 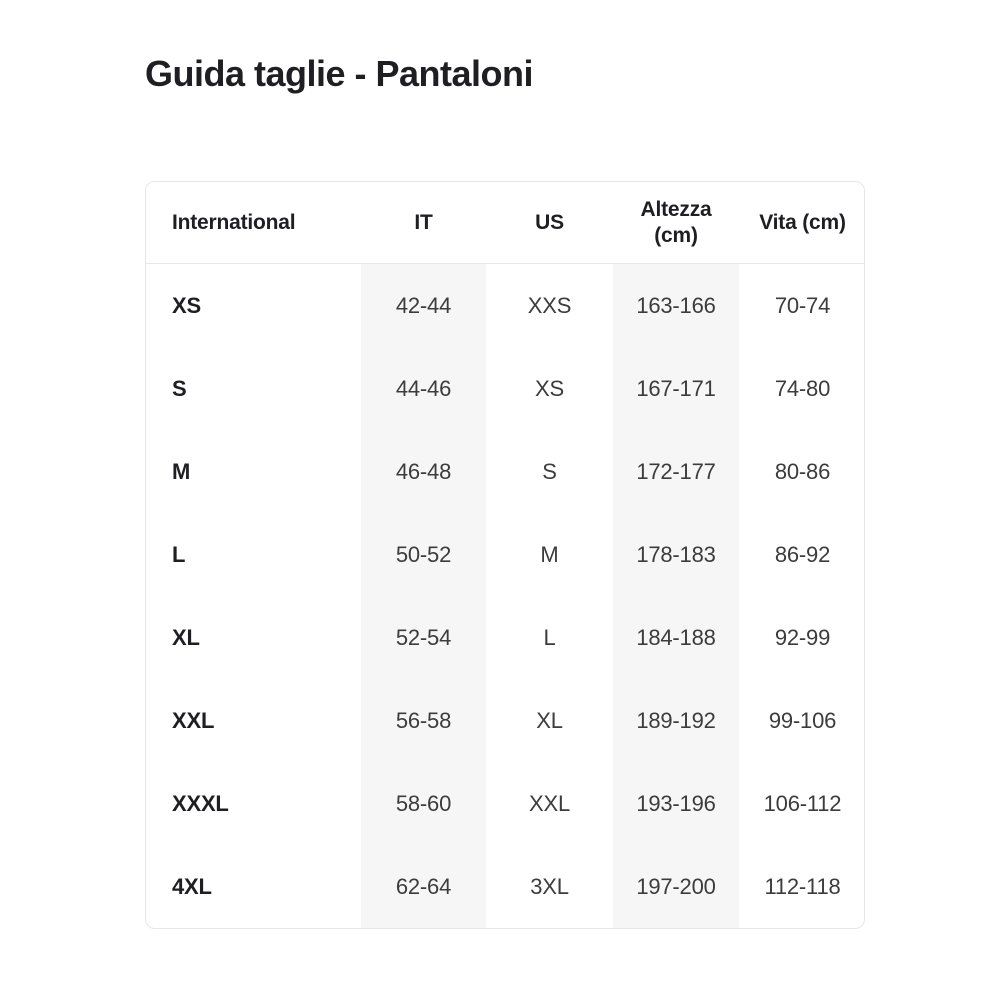 I want to click on table-row-xxl: XXL 56-58 XL 189-192 99-106, so click(x=505, y=720).